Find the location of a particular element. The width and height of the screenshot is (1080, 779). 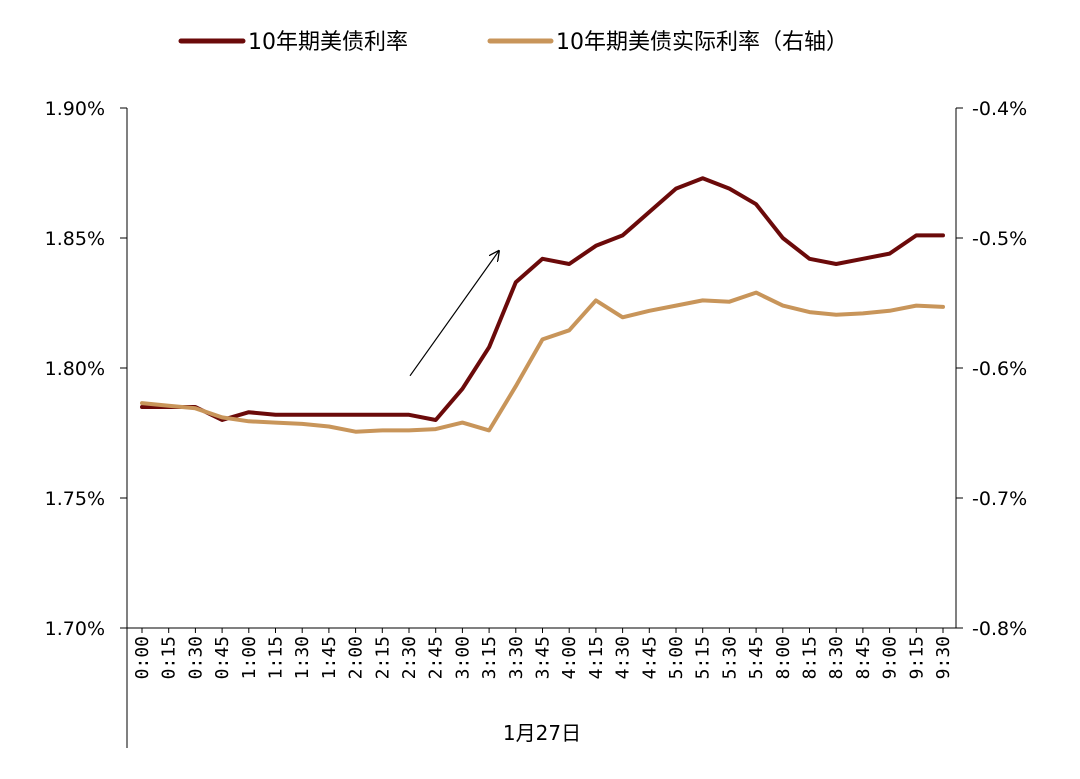

x-tick-label: 1:45 is located at coordinates (329, 657).